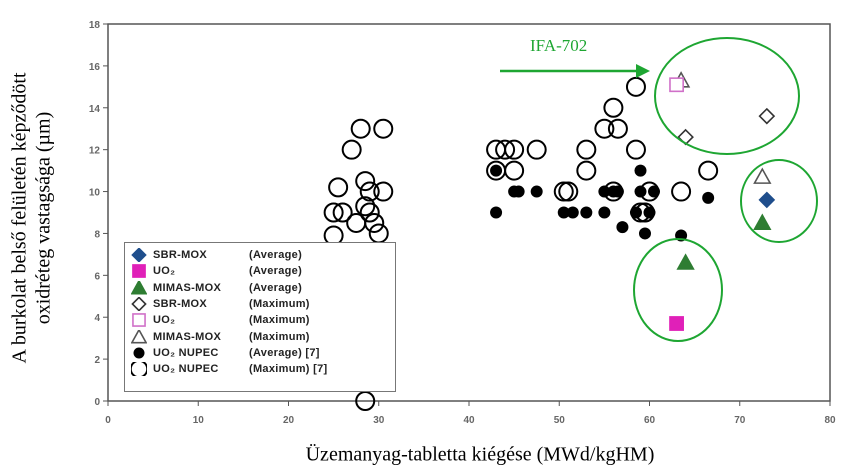  What do you see at coordinates (676, 323) in the screenshot?
I see `data-point-square-filled` at bounding box center [676, 323].